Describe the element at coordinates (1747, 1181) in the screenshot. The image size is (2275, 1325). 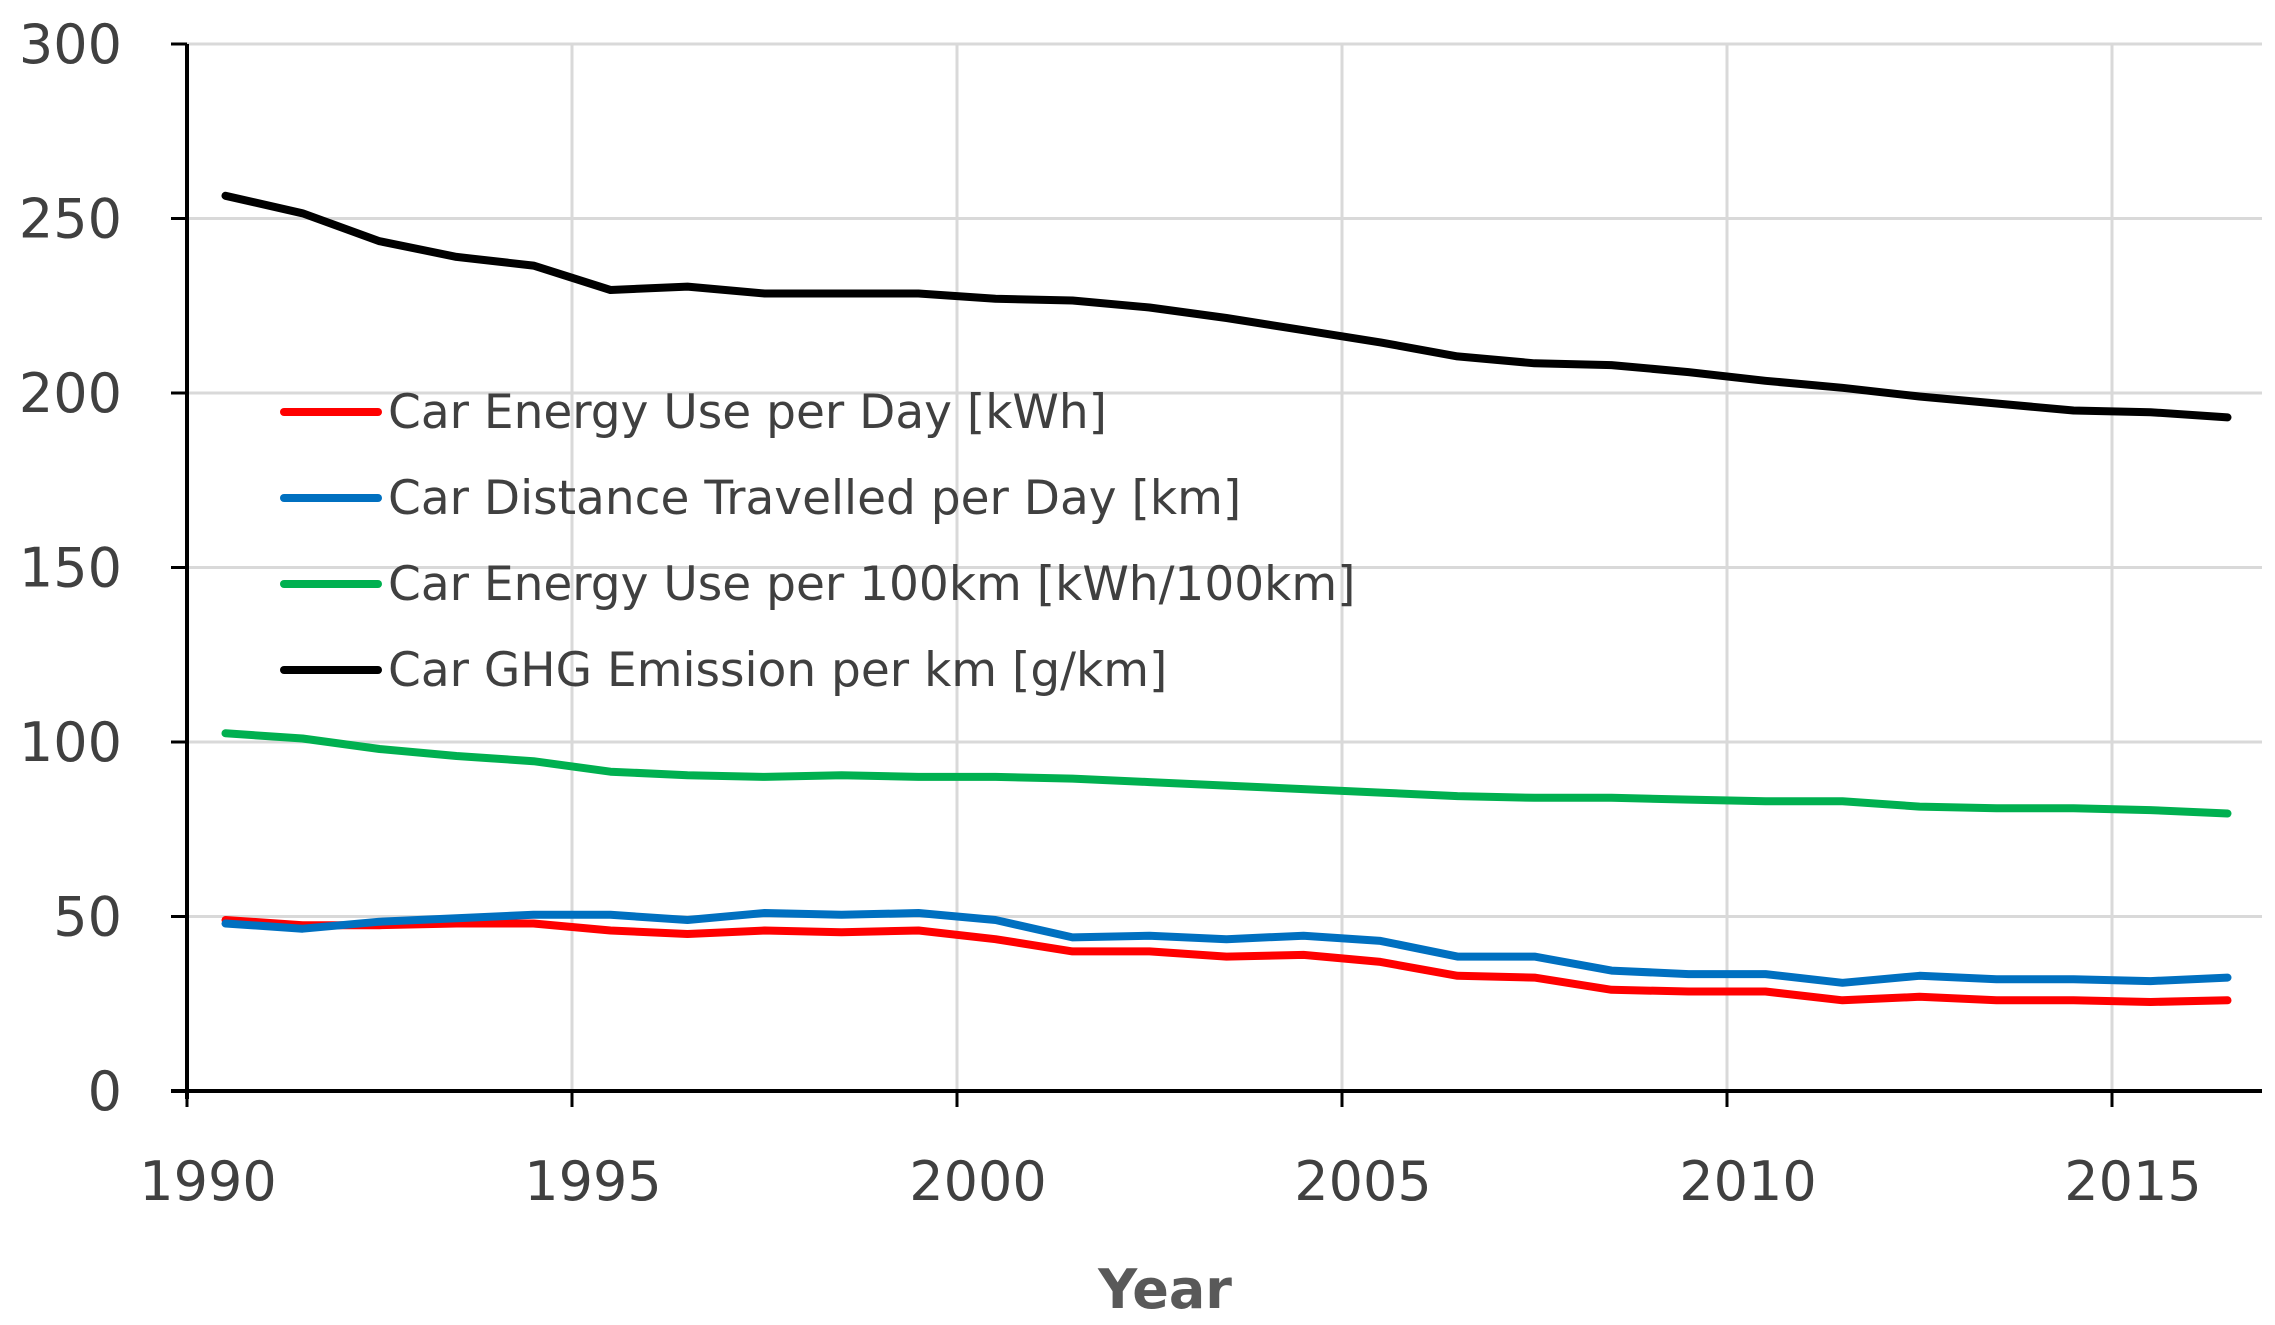
I see `x-tick-label-2010: 2010` at that location.